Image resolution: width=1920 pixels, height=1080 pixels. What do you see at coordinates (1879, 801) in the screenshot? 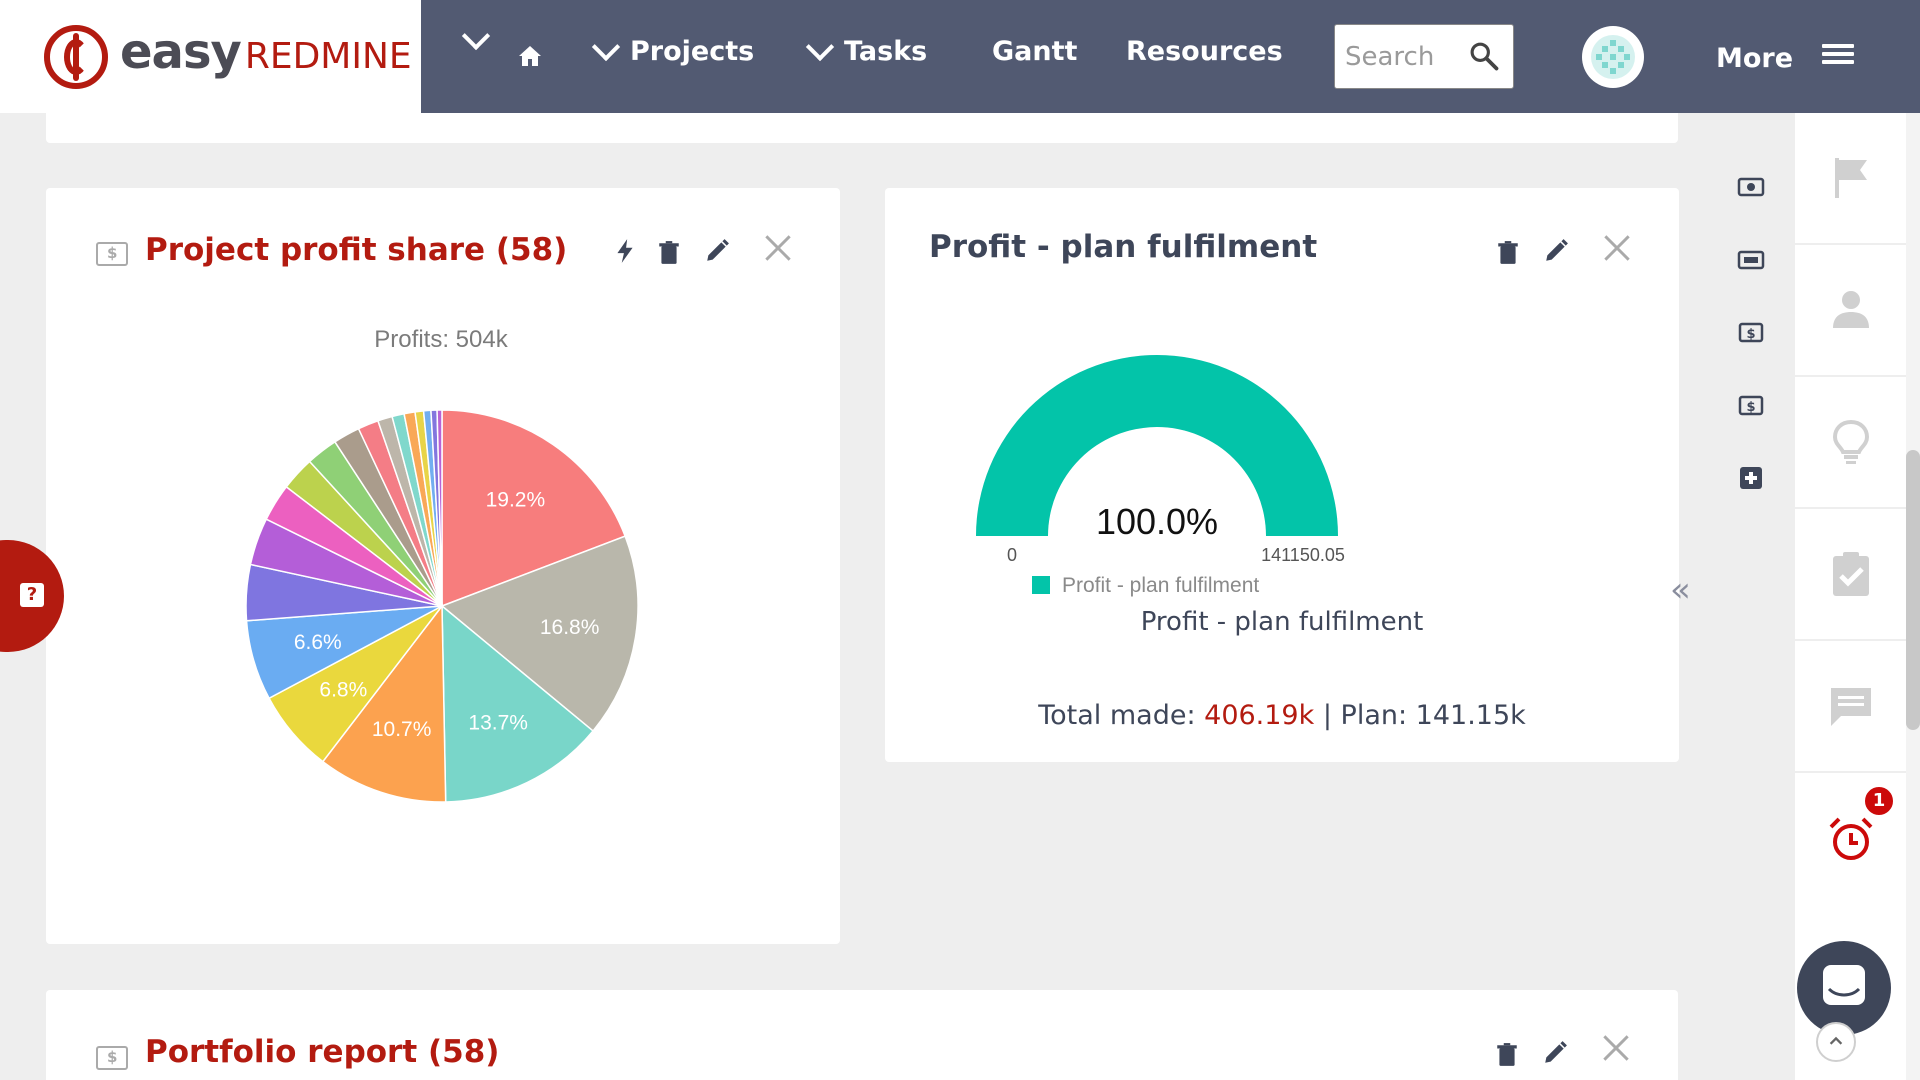
I see `notification-badge: 1` at bounding box center [1879, 801].